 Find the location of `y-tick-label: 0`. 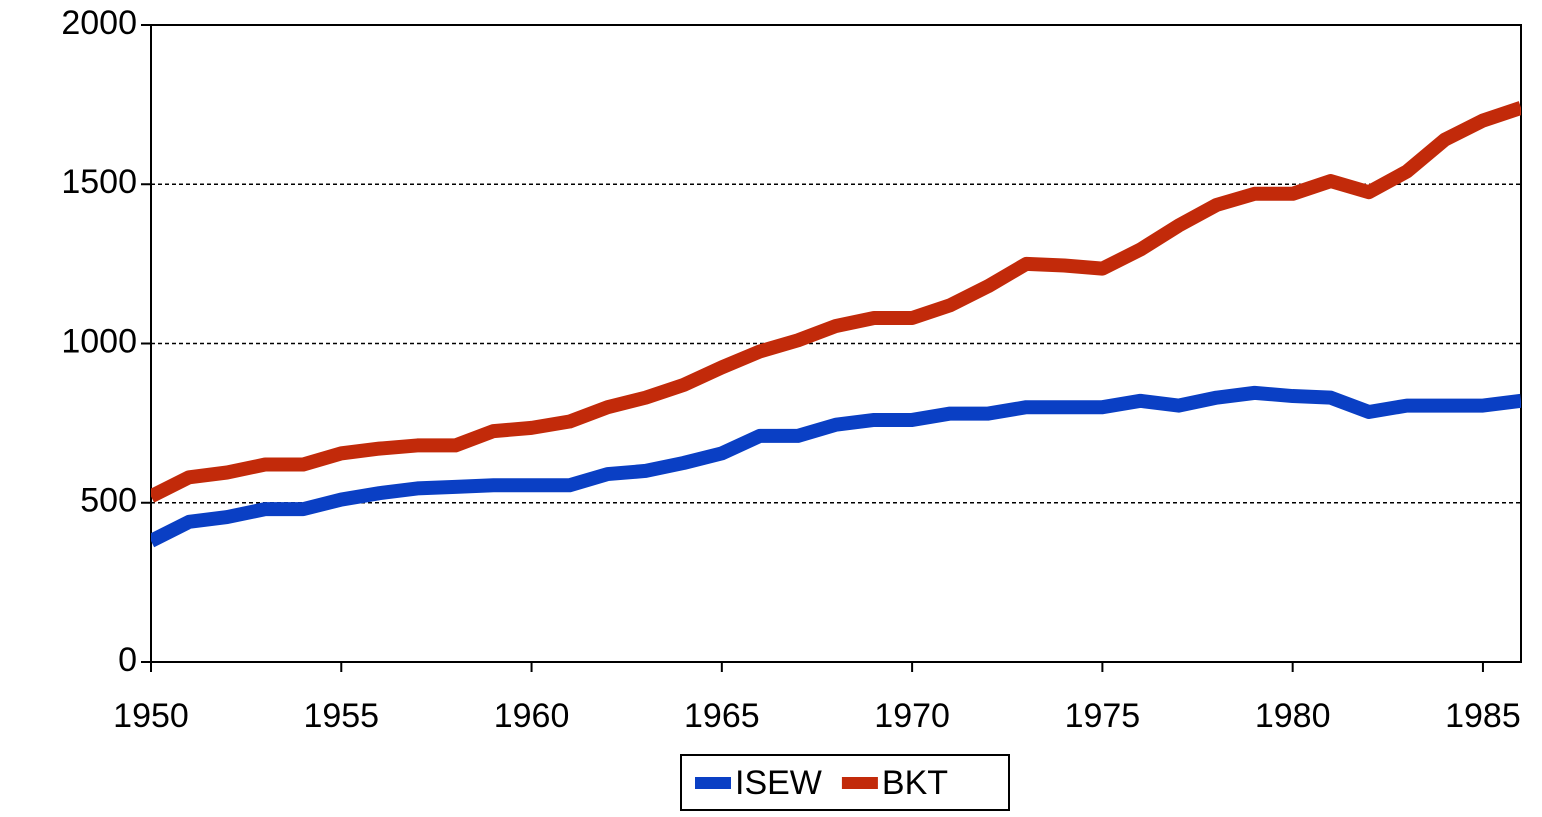

y-tick-label: 0 is located at coordinates (127, 660).